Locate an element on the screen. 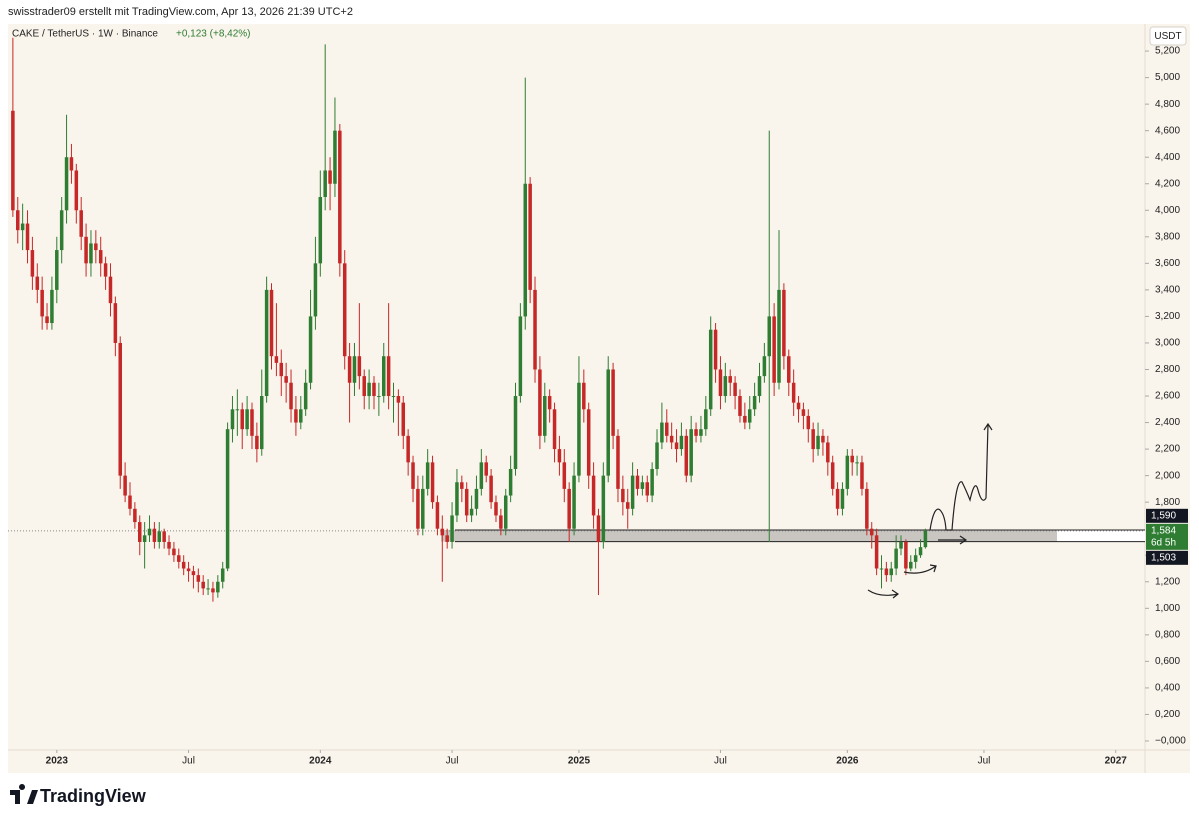  y-tick-label: 0,400 is located at coordinates (1167, 688).